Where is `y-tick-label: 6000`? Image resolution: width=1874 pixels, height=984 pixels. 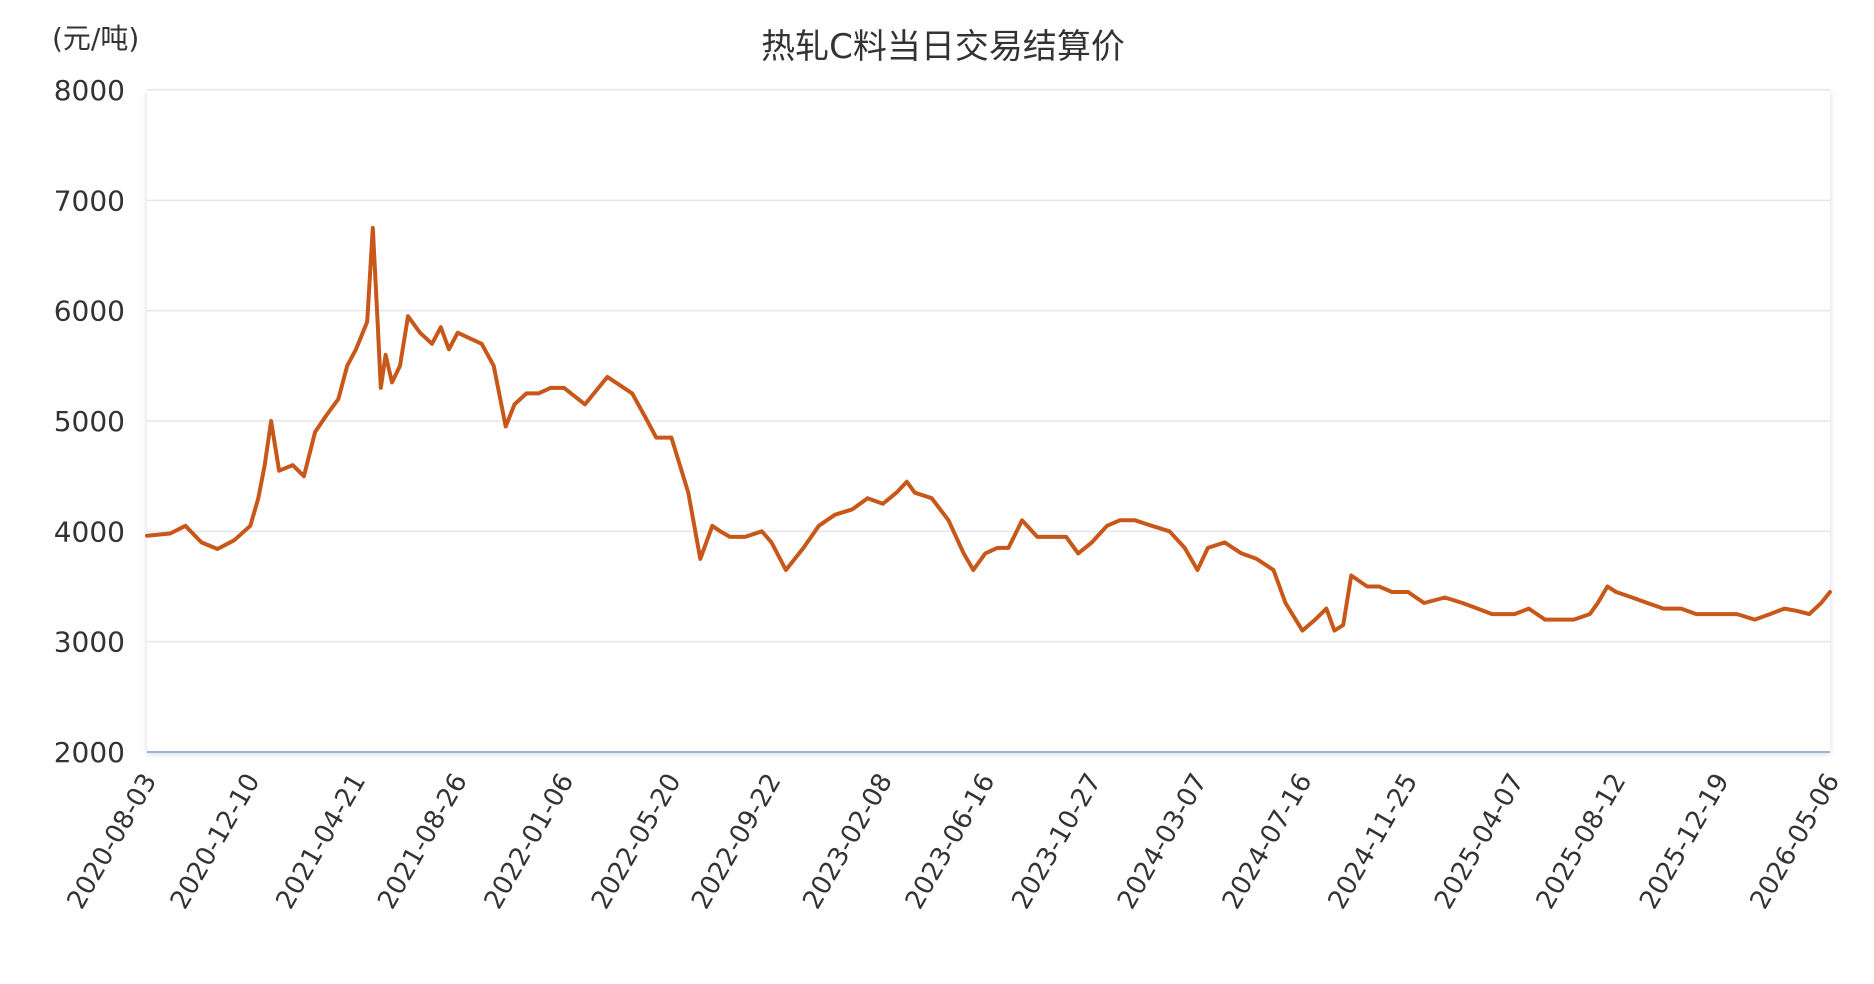
y-tick-label: 6000 is located at coordinates (89, 311).